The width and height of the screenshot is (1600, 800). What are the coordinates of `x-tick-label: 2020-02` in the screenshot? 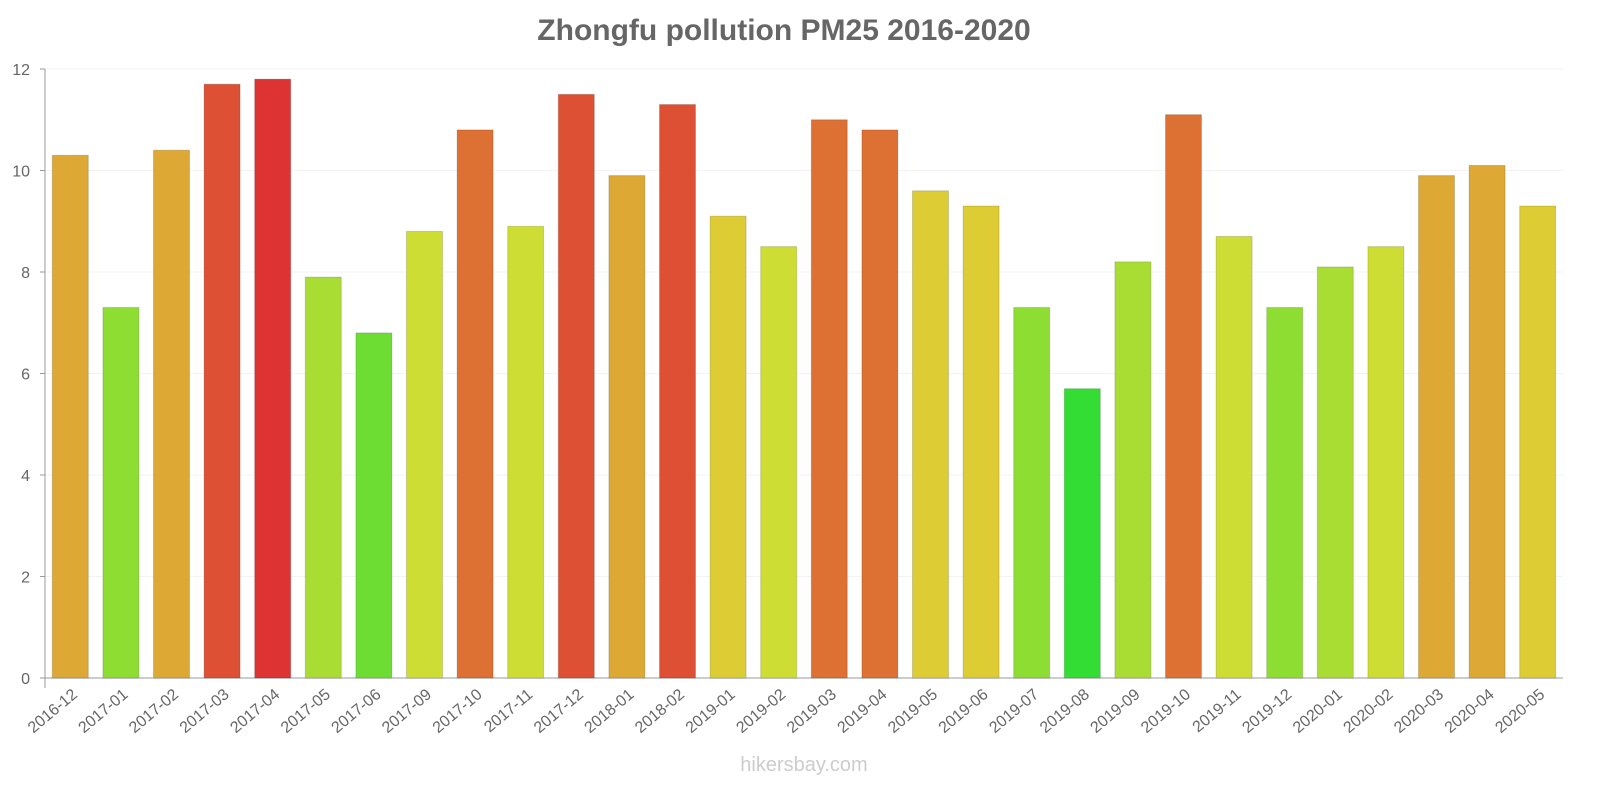 It's located at (1369, 711).